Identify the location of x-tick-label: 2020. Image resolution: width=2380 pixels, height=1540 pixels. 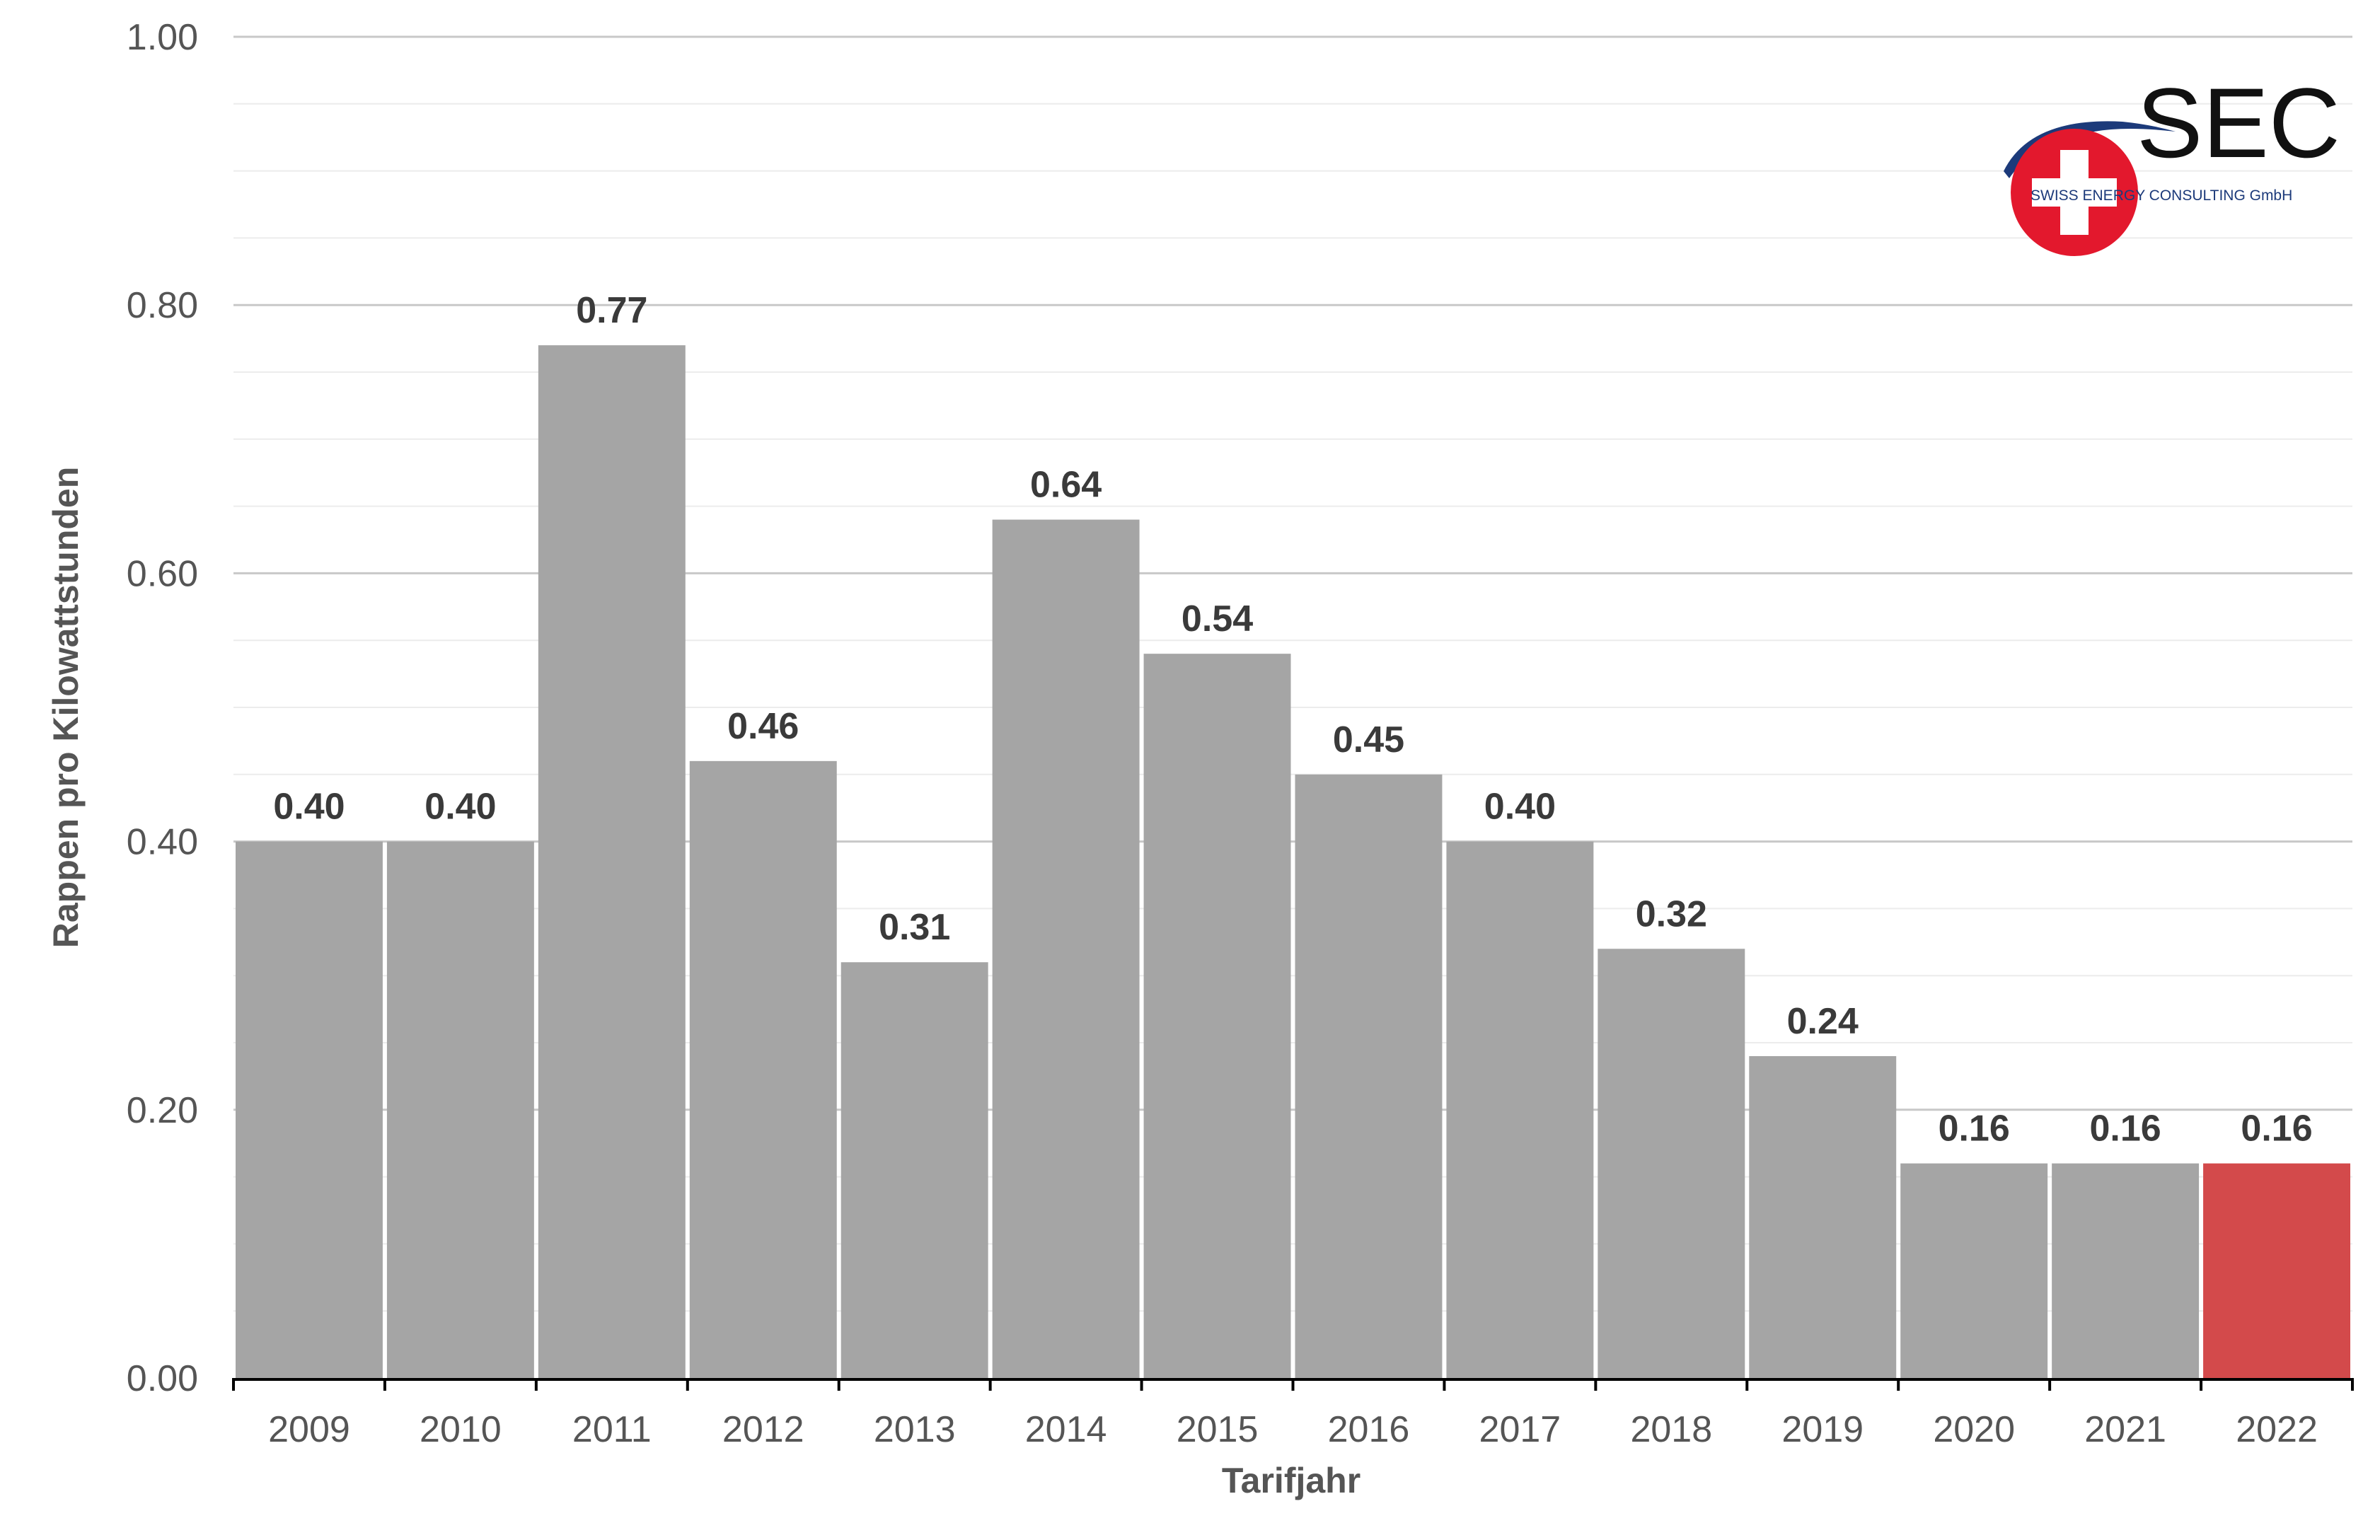
(1974, 1429).